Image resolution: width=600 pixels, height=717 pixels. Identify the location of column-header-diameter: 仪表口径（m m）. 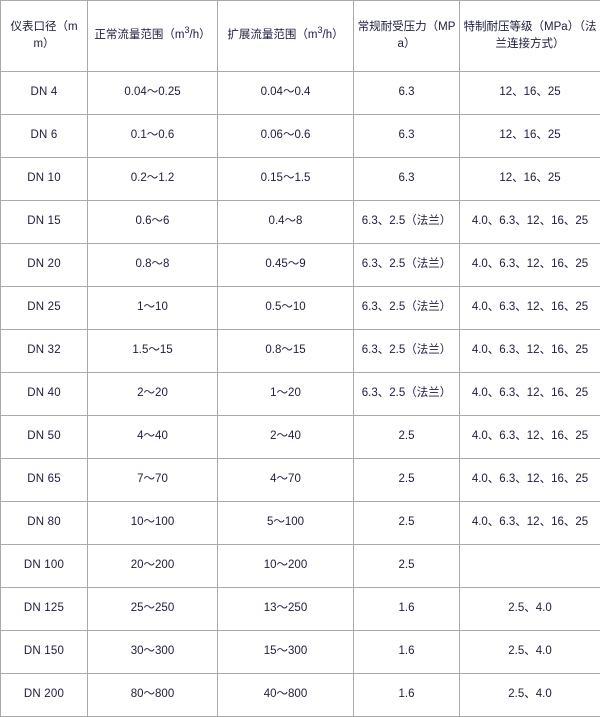
(44, 36).